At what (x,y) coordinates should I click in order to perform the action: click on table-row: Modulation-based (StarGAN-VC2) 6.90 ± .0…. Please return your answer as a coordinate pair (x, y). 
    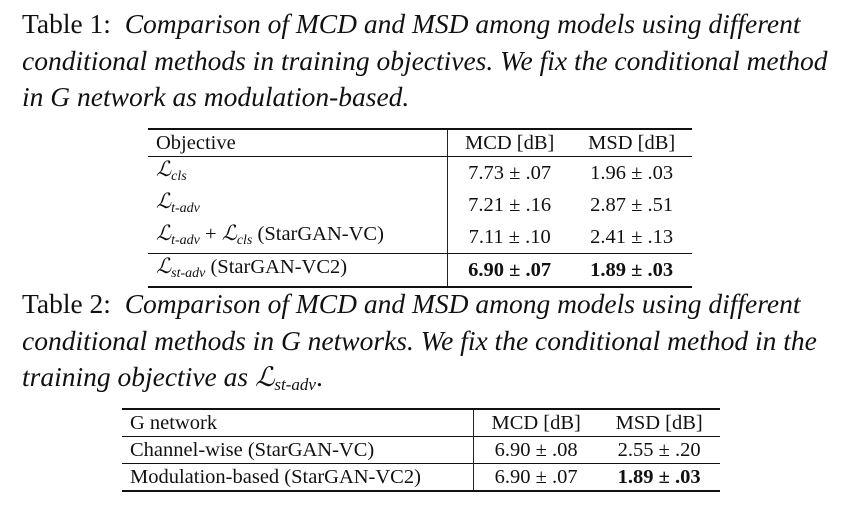
    Looking at the image, I should click on (421, 477).